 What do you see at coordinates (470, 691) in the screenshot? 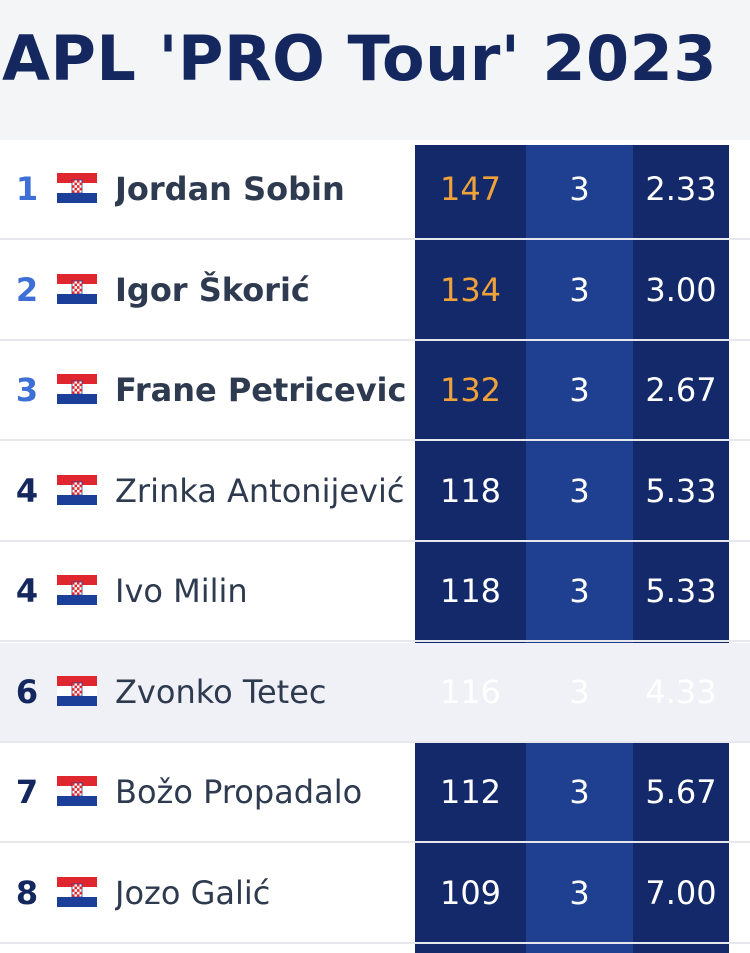
I see `points: 116` at bounding box center [470, 691].